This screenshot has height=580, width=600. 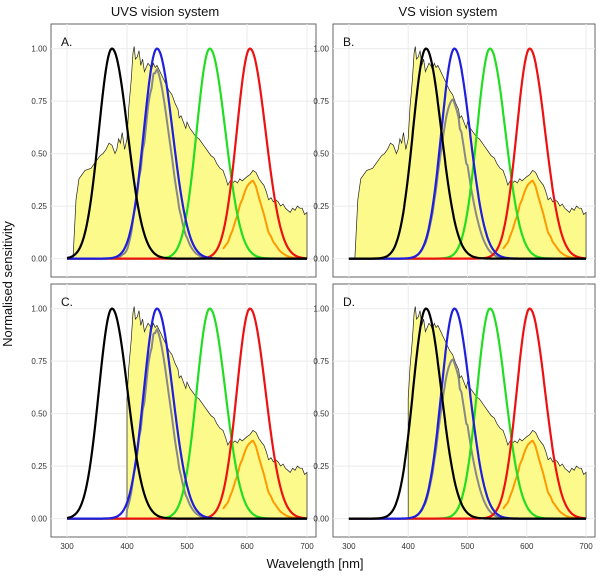 I want to click on panel-label: B., so click(x=348, y=42).